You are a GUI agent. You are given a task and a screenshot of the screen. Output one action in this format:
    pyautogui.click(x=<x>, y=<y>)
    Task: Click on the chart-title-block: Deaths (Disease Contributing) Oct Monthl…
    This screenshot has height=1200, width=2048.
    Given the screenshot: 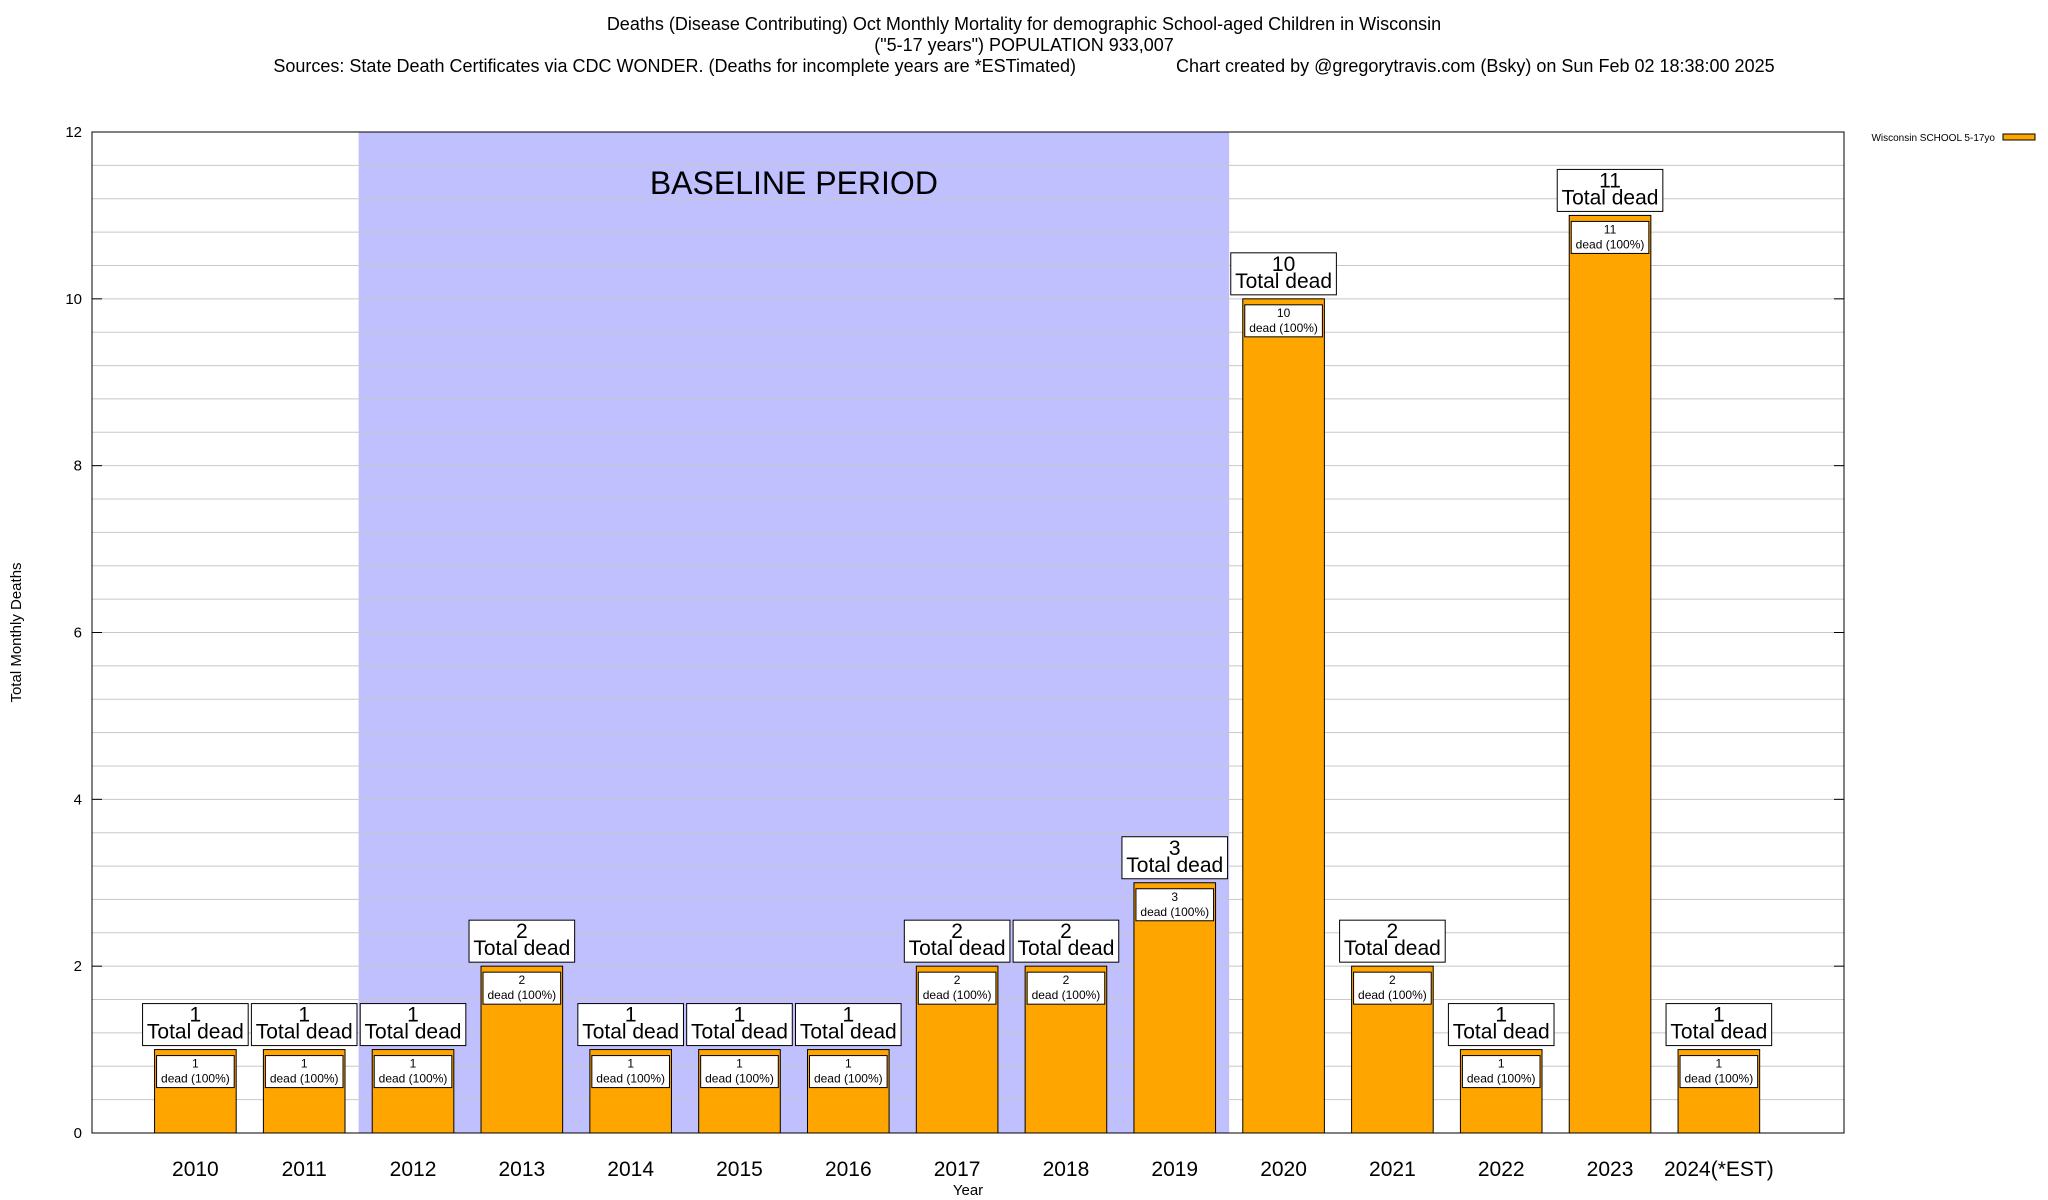 What is the action you would take?
    pyautogui.click(x=1024, y=45)
    